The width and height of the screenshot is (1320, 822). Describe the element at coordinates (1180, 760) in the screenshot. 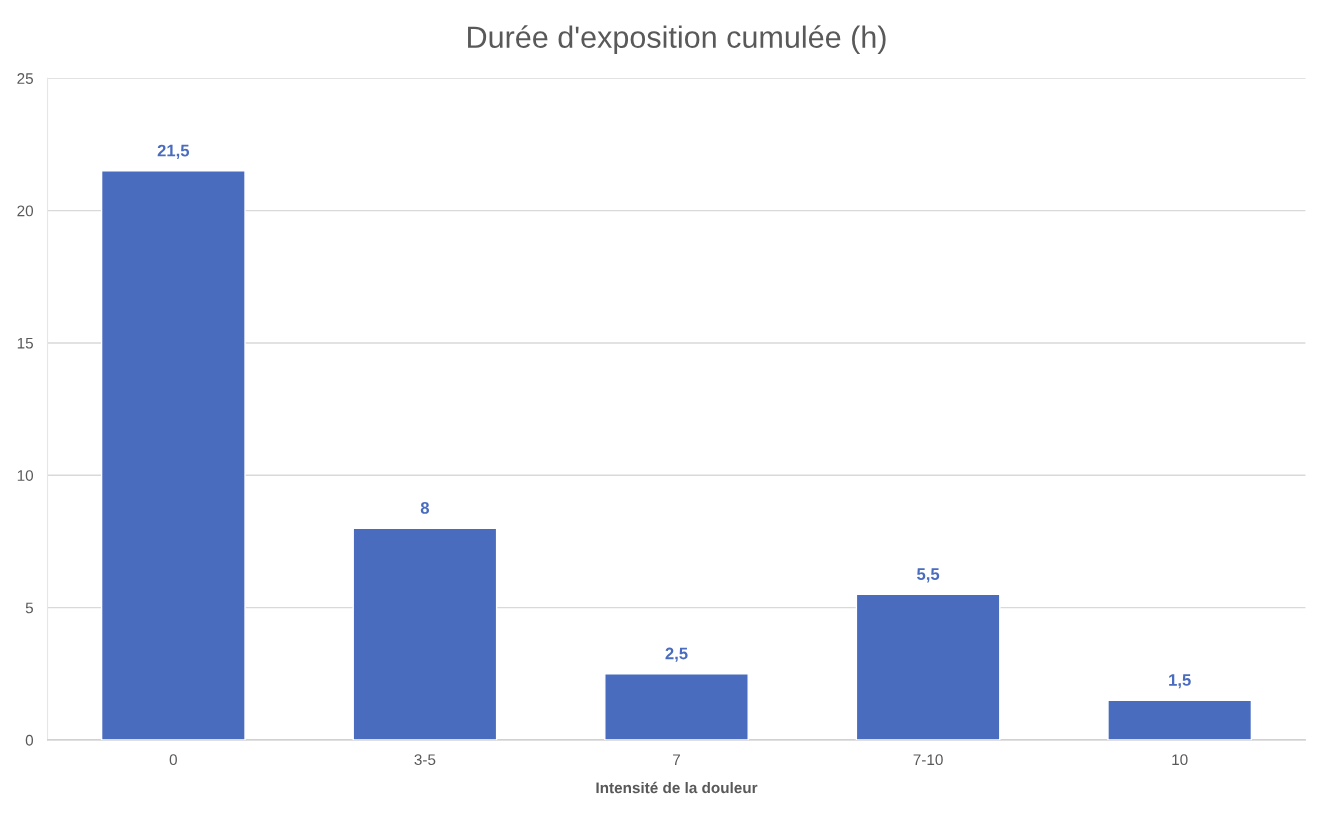

I see `x-tick-label: 10` at that location.